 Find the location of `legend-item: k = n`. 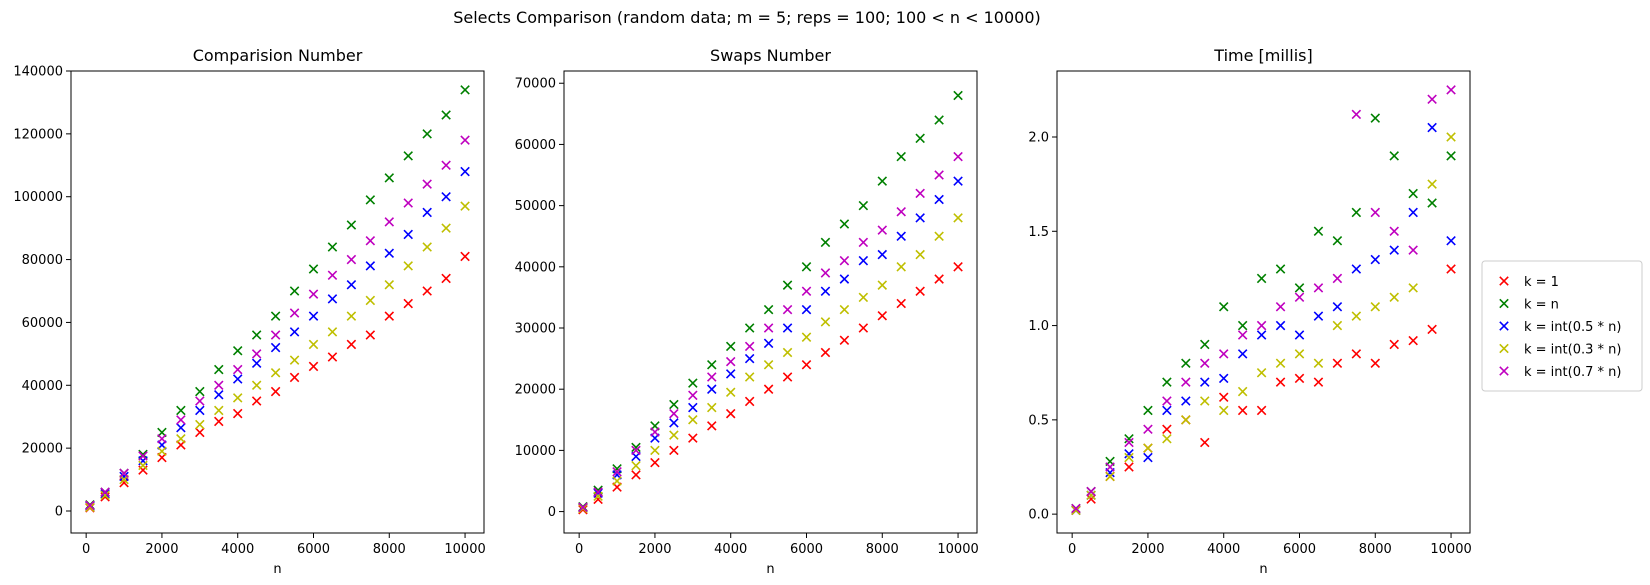

legend-item: k = n is located at coordinates (1529, 305).